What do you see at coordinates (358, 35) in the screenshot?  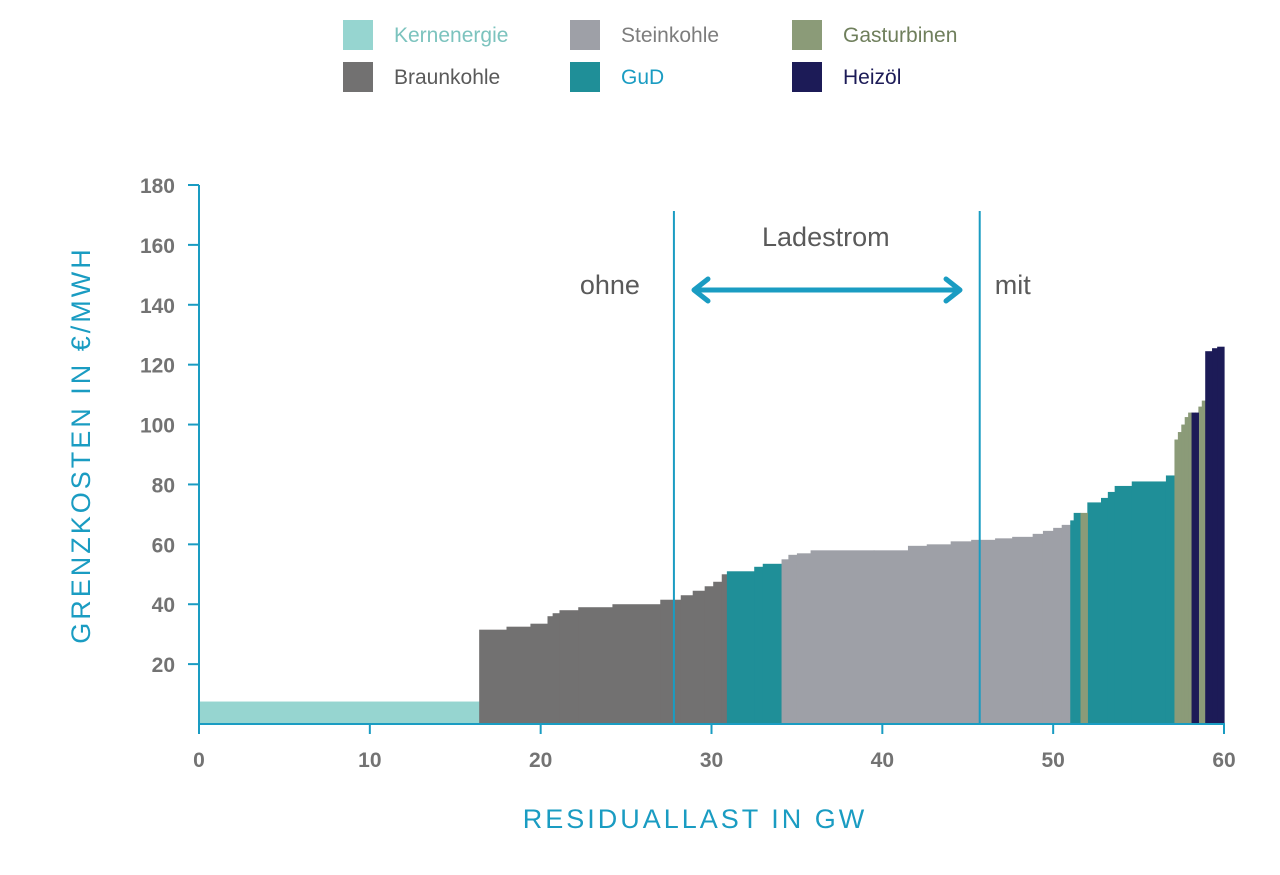 I see `legend-swatch-kernenergie` at bounding box center [358, 35].